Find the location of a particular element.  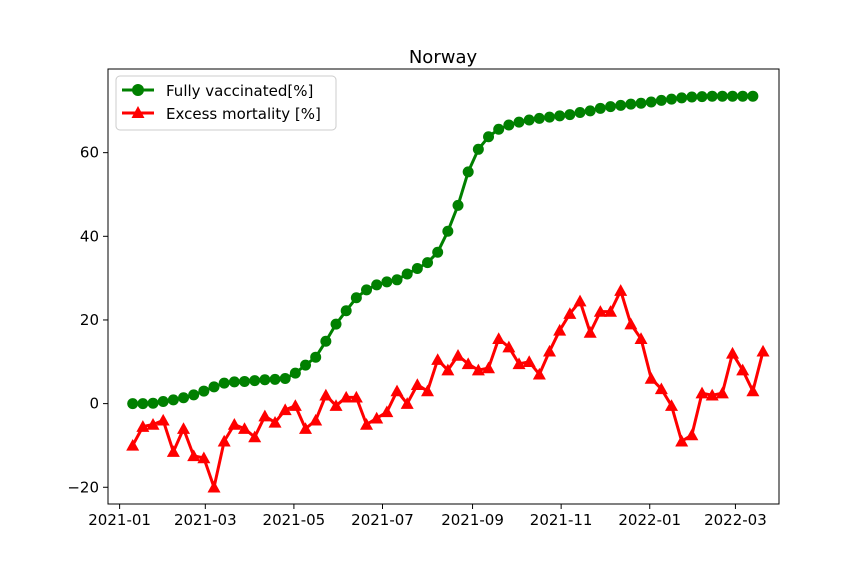

legend: Fully vaccinated[%] Excess mortality [%] is located at coordinates (226, 103).